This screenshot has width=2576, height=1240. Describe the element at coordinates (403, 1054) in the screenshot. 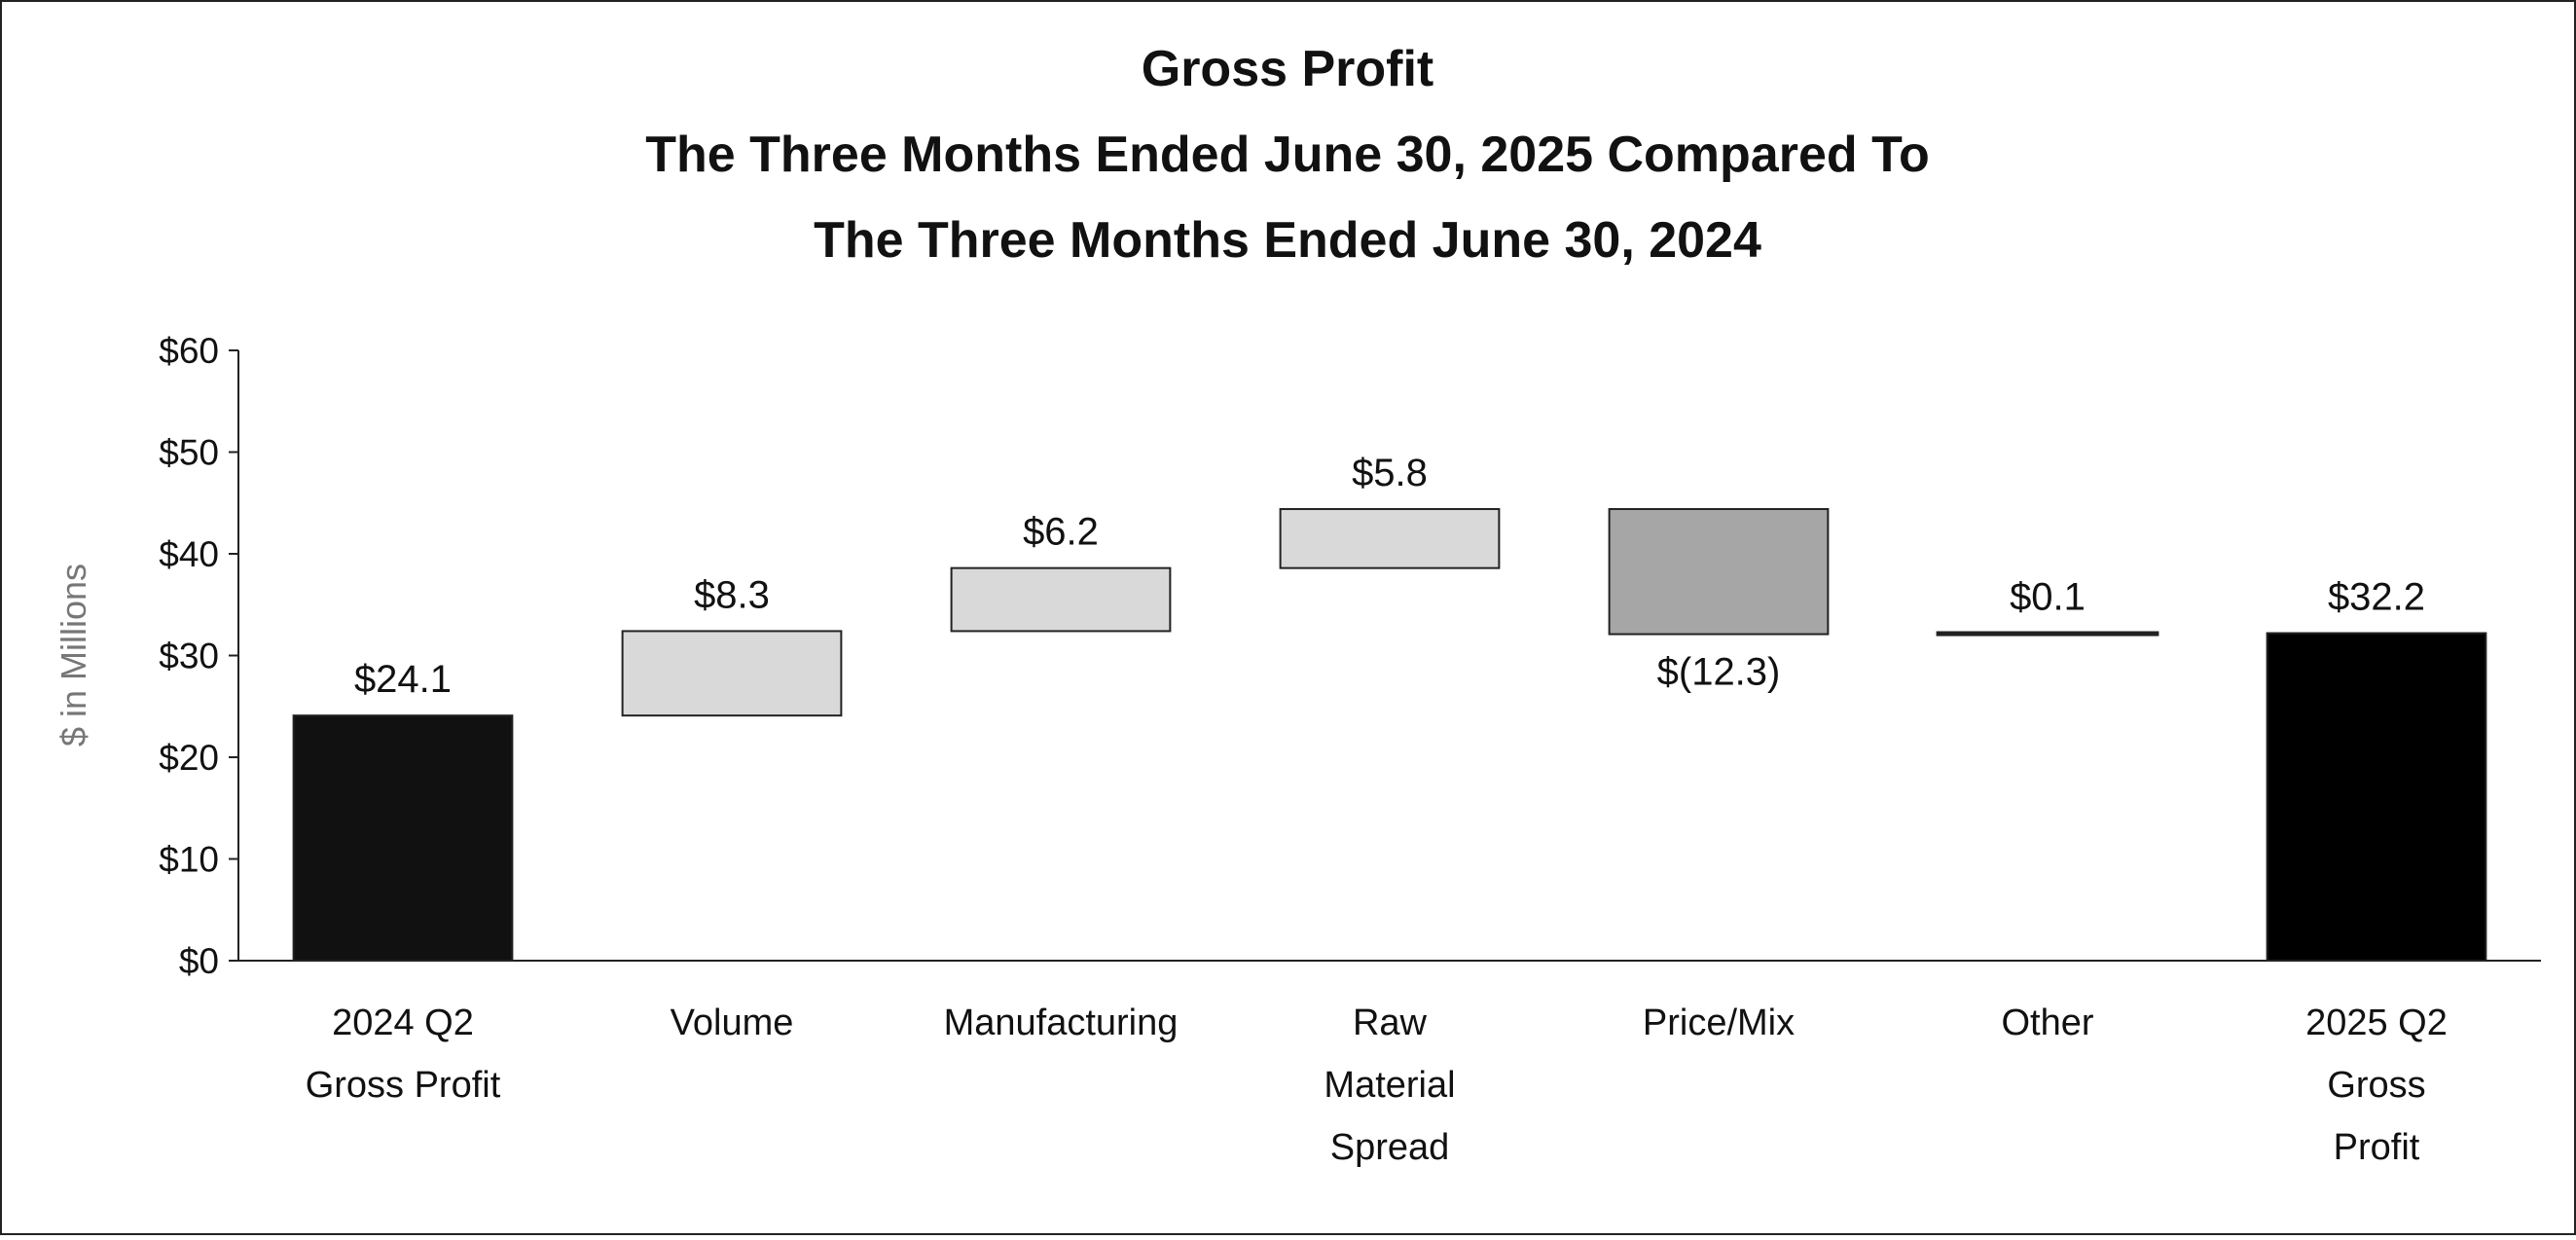

I see `x-tick-label: 2024 Q2 Gross Profit` at that location.